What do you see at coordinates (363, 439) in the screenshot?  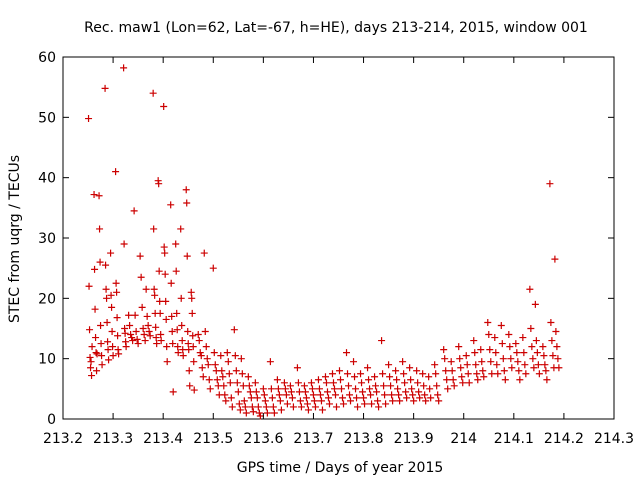 I see `x-tick-label: 213.8` at bounding box center [363, 439].